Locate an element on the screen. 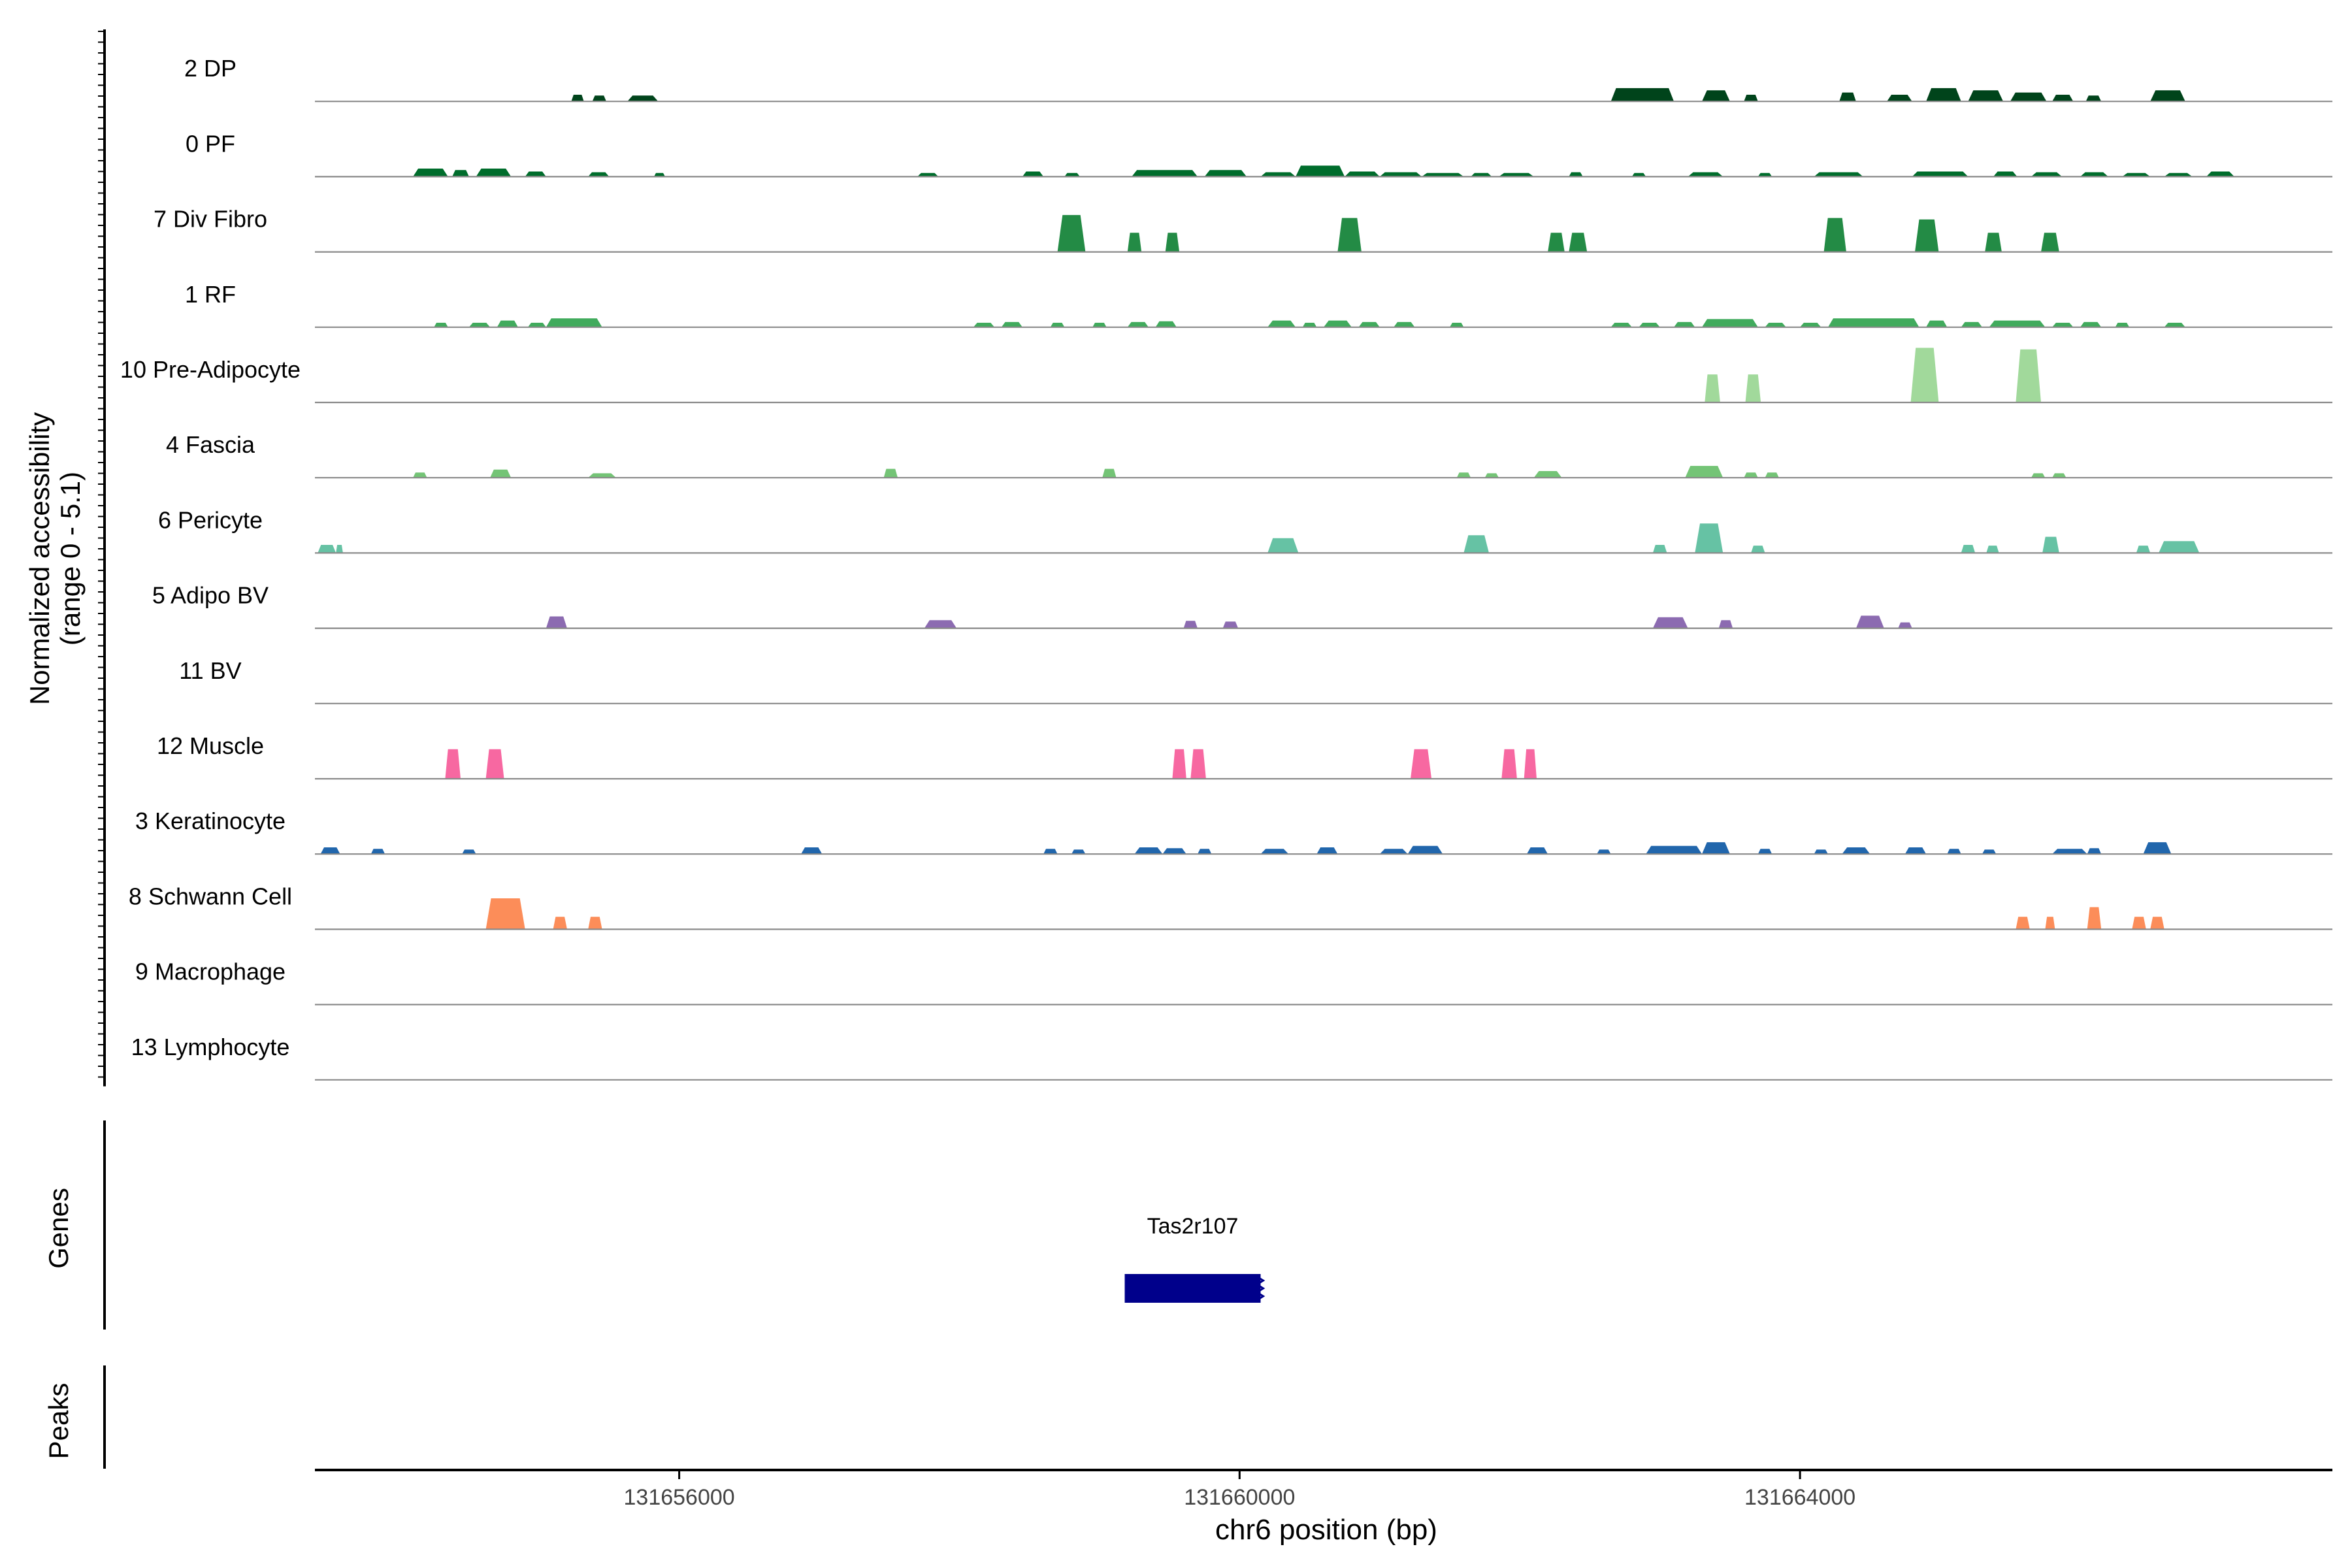 This screenshot has height=1568, width=2352. track-7: 6 Pericyte is located at coordinates (1245, 530).